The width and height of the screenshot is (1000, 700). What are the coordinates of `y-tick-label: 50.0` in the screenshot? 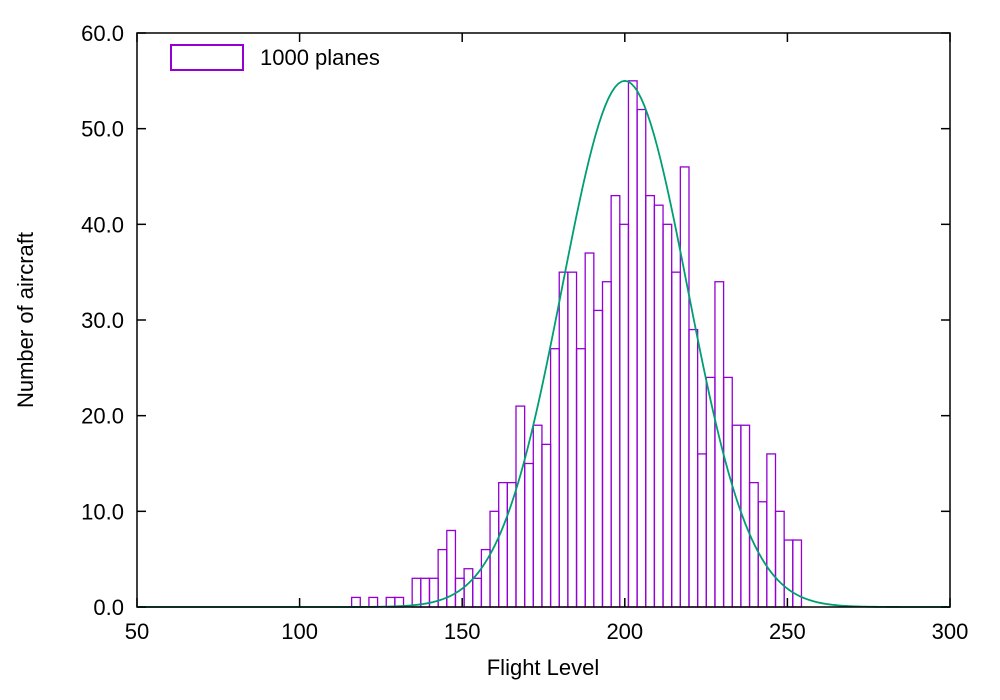 It's located at (102, 129).